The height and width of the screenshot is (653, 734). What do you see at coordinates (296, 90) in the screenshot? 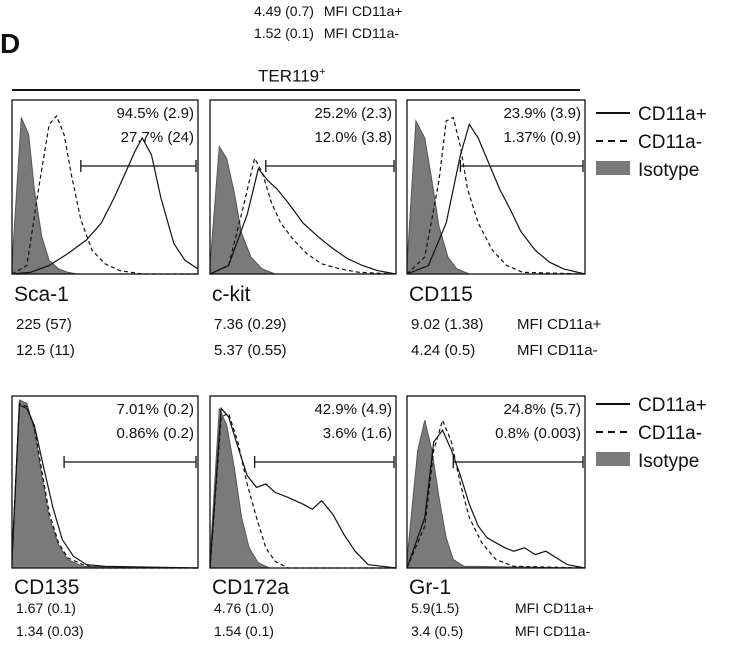
I see `group-title-underline` at bounding box center [296, 90].